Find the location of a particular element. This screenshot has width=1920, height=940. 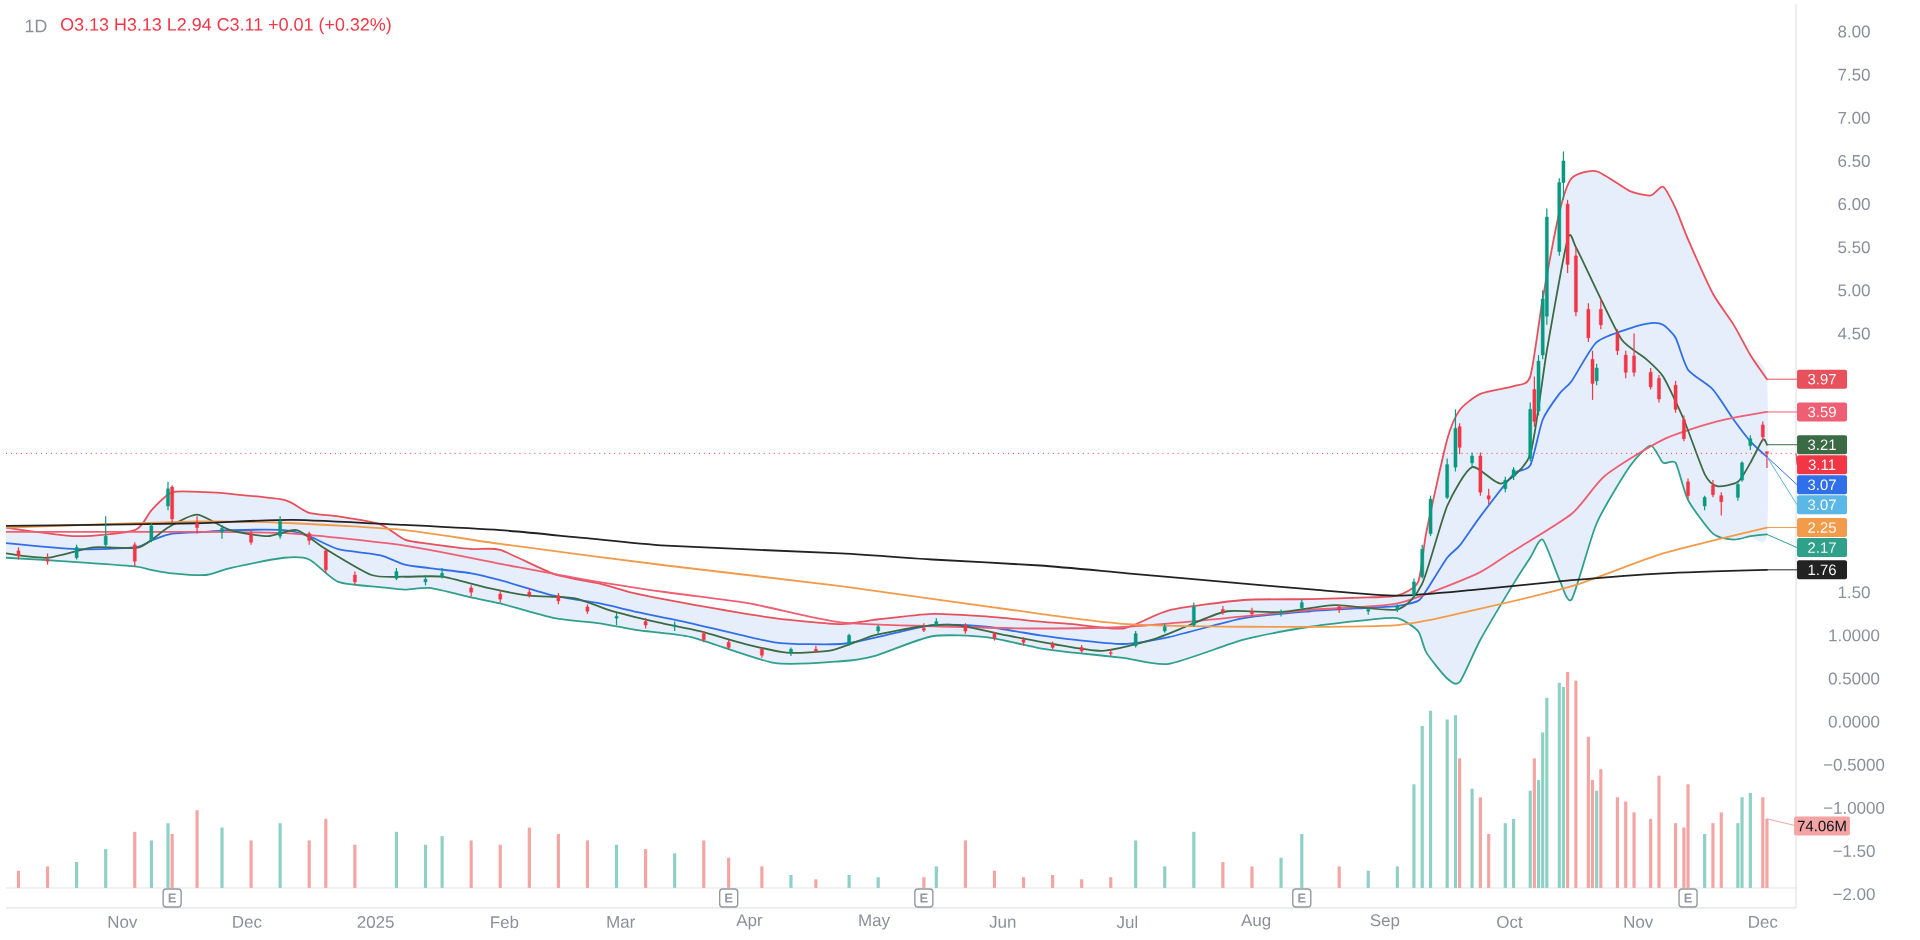

y-tick-label: −1.0000 is located at coordinates (1854, 807).